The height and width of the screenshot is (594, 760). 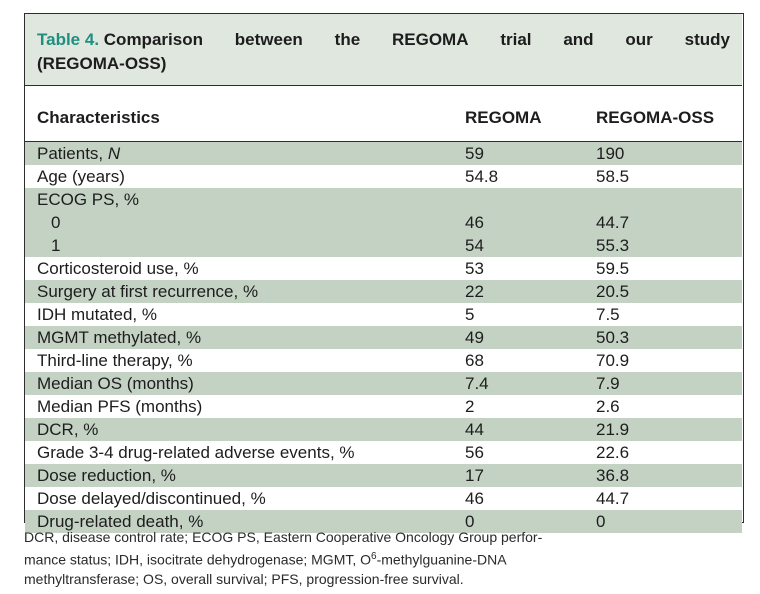 I want to click on cell-regoma-oss: 22.6, so click(x=613, y=452).